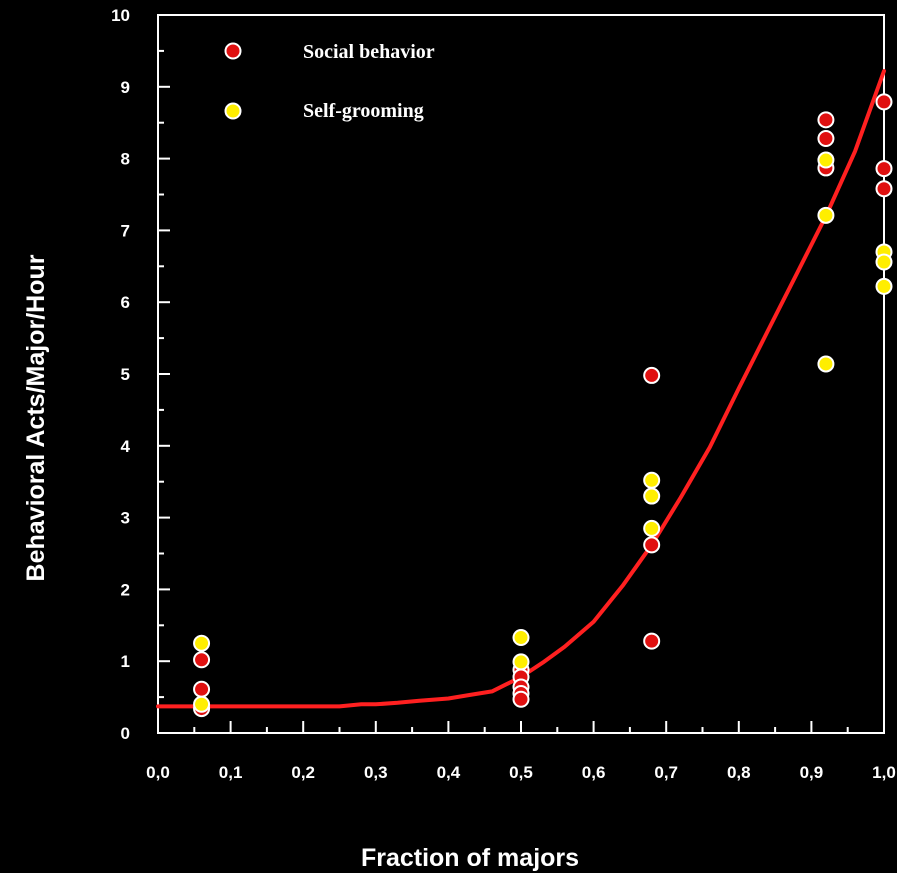 Image resolution: width=897 pixels, height=873 pixels. What do you see at coordinates (594, 772) in the screenshot?
I see `x-tick-label: 0,6` at bounding box center [594, 772].